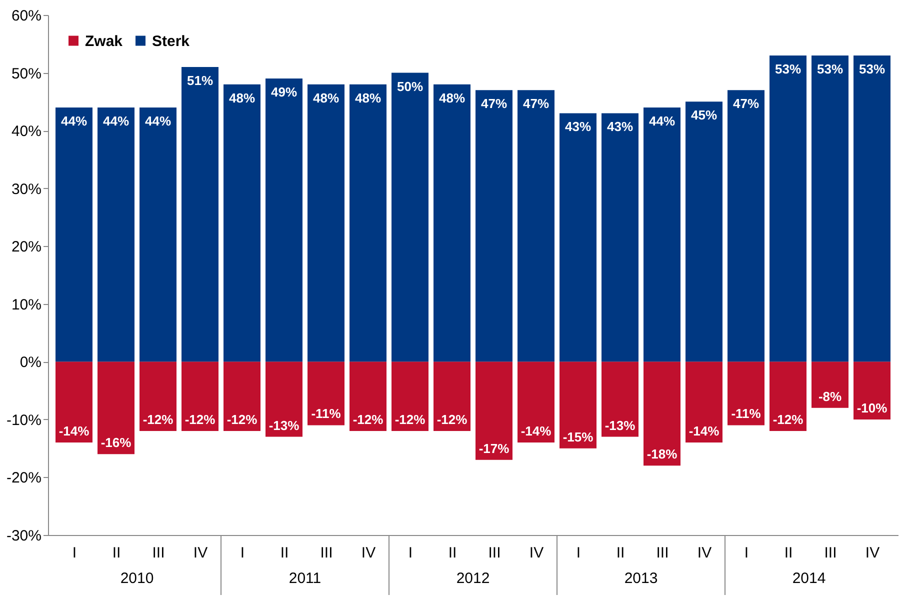 The height and width of the screenshot is (614, 923). I want to click on text: 2012, so click(473, 578).